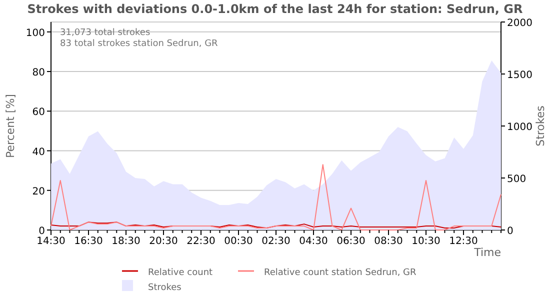 The image size is (550, 300). I want to click on x-tick-label: 06:30, so click(351, 241).